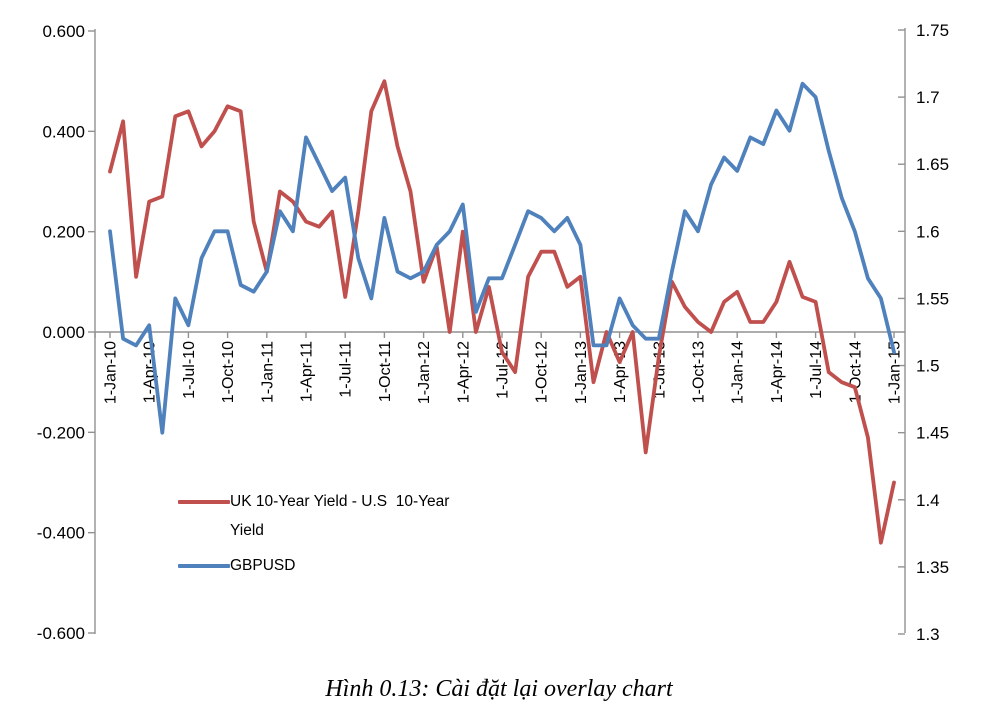 The width and height of the screenshot is (998, 723). I want to click on x-axis-tick-label: 1-Jul-10, so click(189, 370).